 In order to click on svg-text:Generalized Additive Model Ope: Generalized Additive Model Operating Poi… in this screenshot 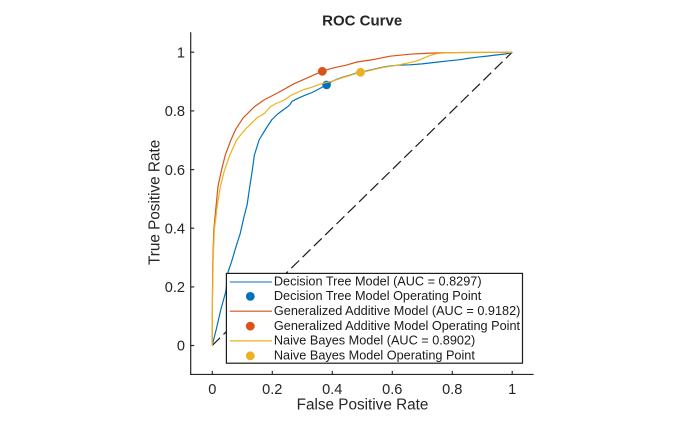, I will do `click(397, 326)`.